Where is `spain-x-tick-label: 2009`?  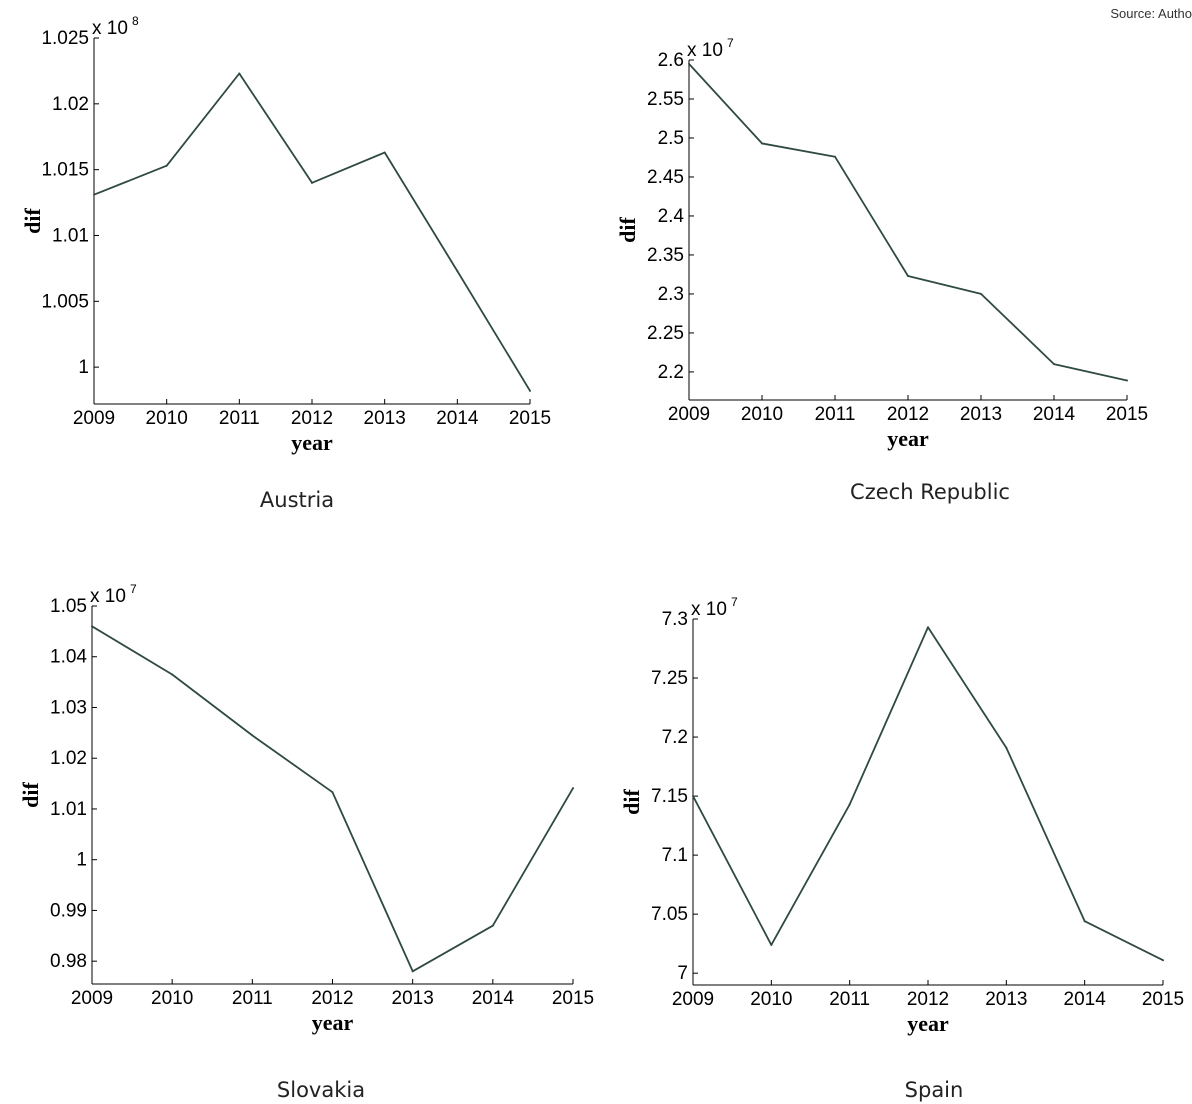
spain-x-tick-label: 2009 is located at coordinates (693, 999).